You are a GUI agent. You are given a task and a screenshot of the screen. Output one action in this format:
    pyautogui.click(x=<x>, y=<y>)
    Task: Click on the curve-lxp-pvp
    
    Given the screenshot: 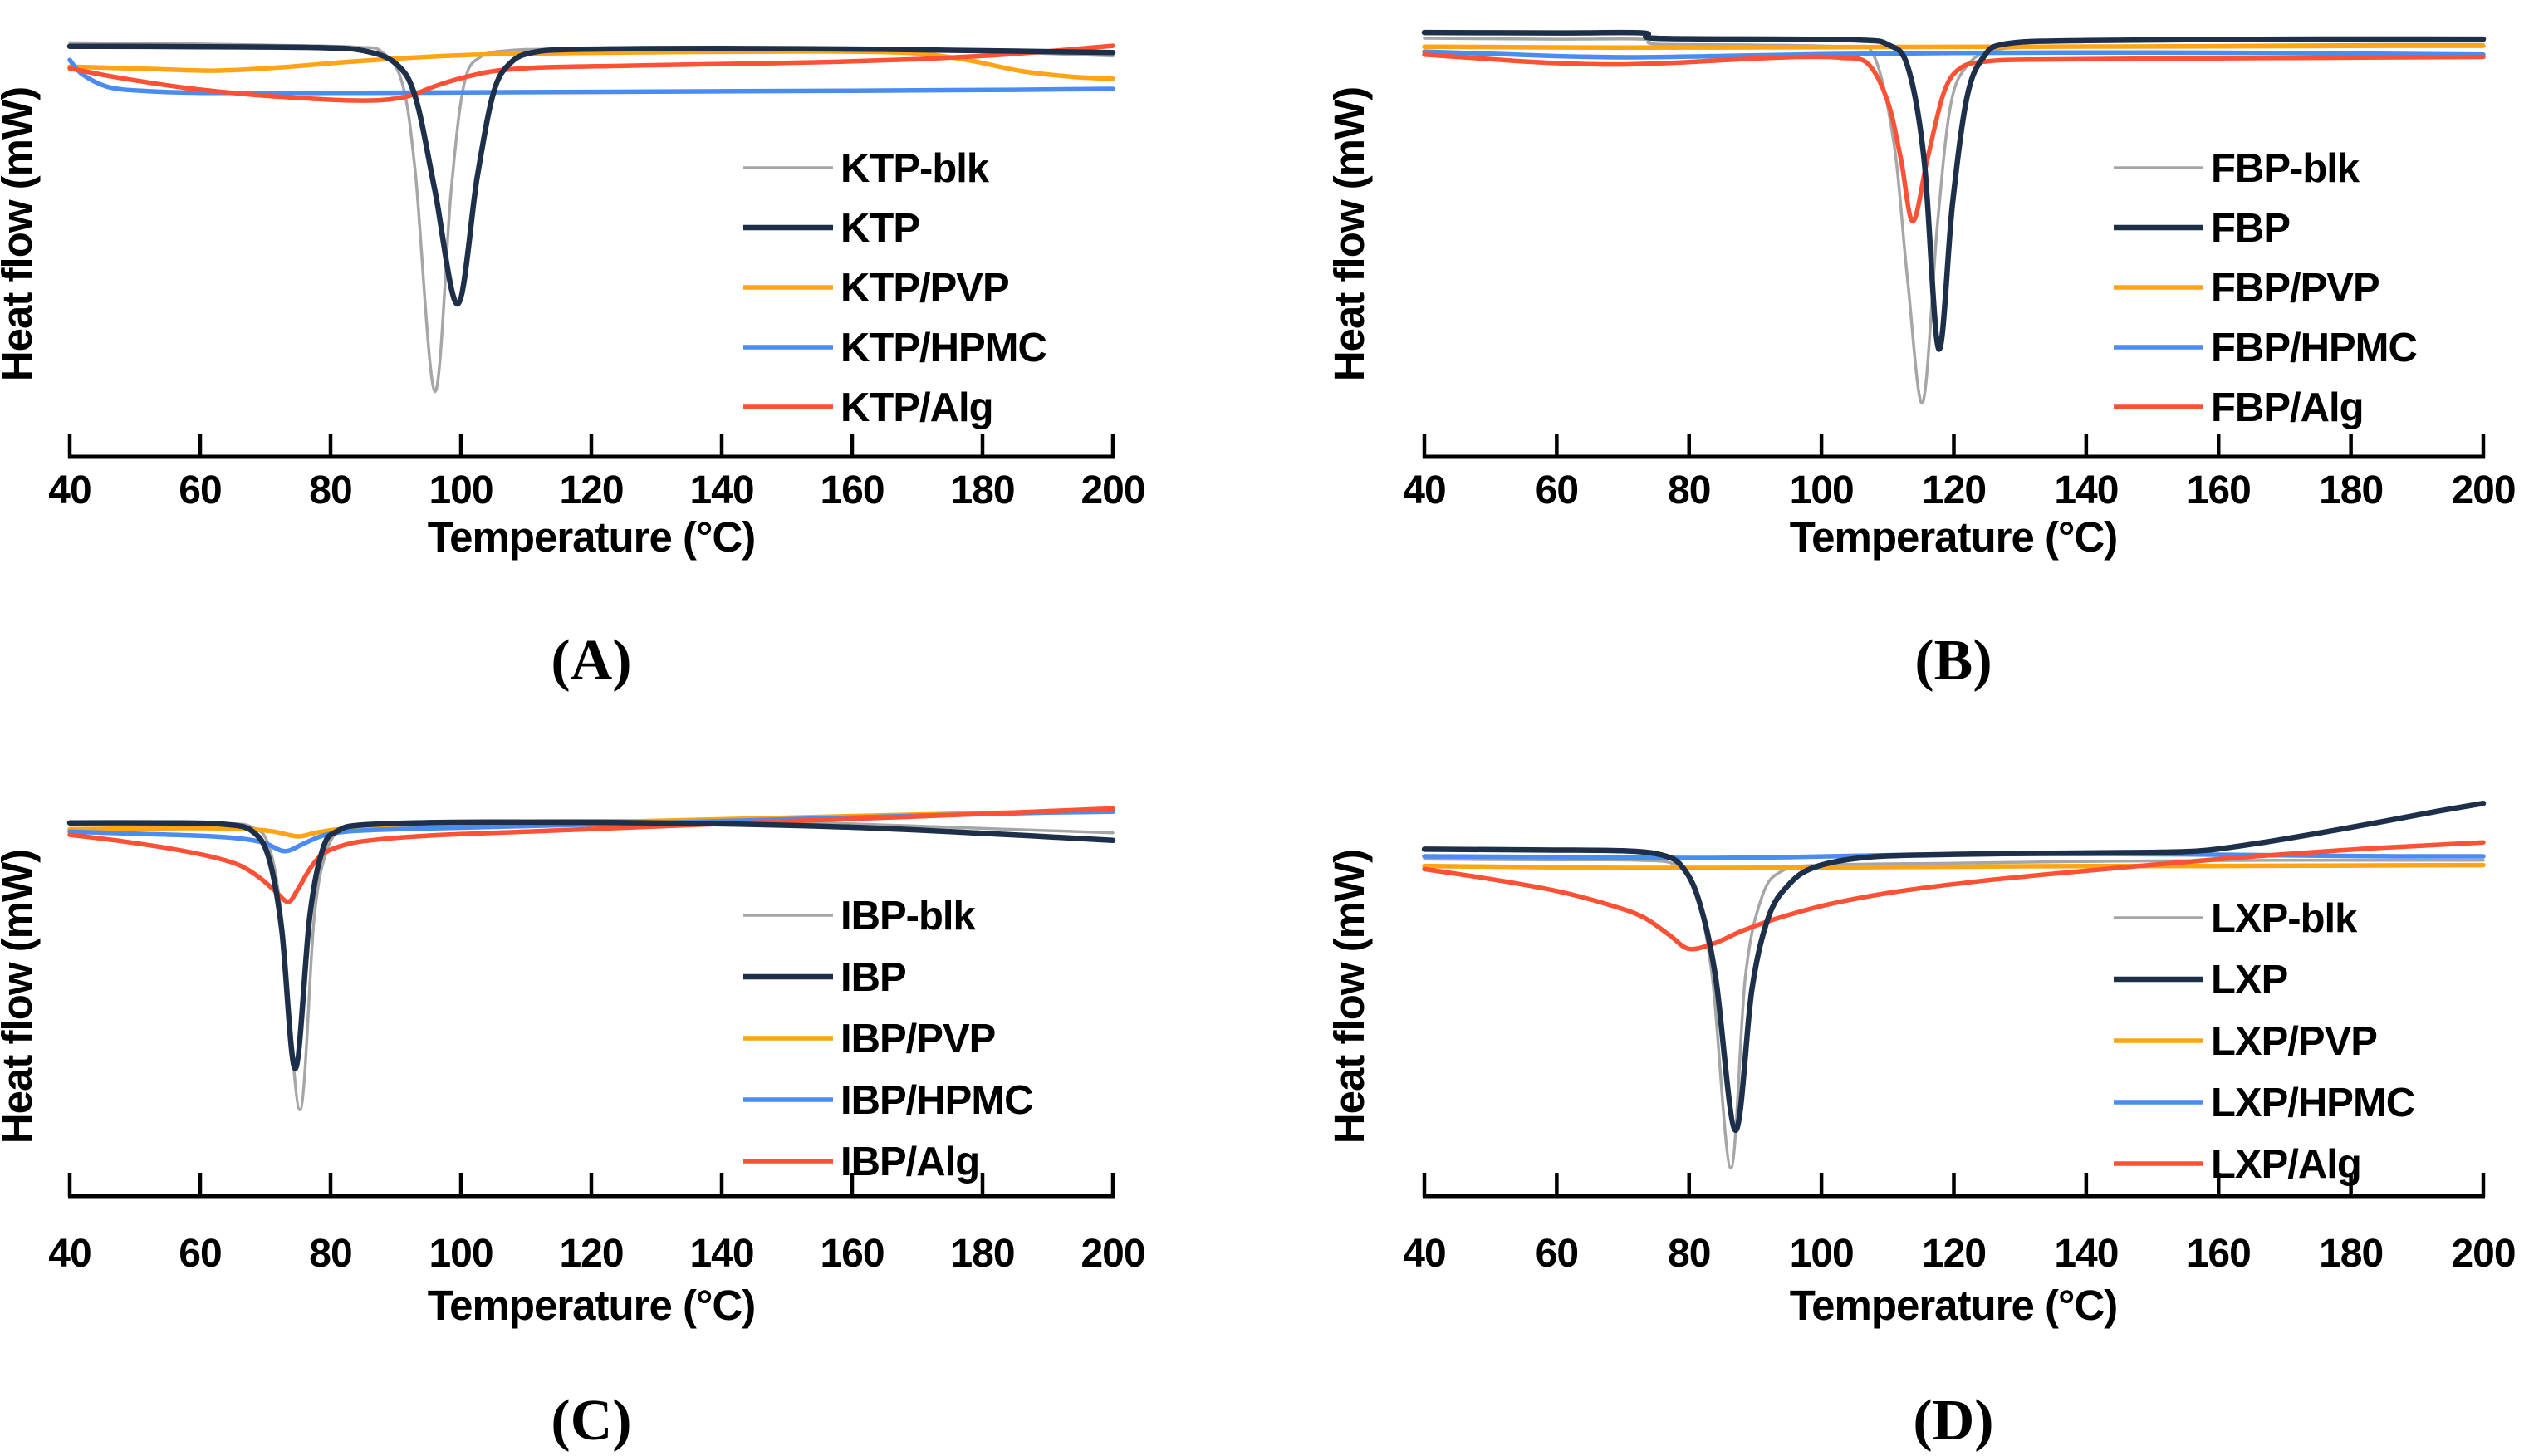 What is the action you would take?
    pyautogui.click(x=1954, y=866)
    